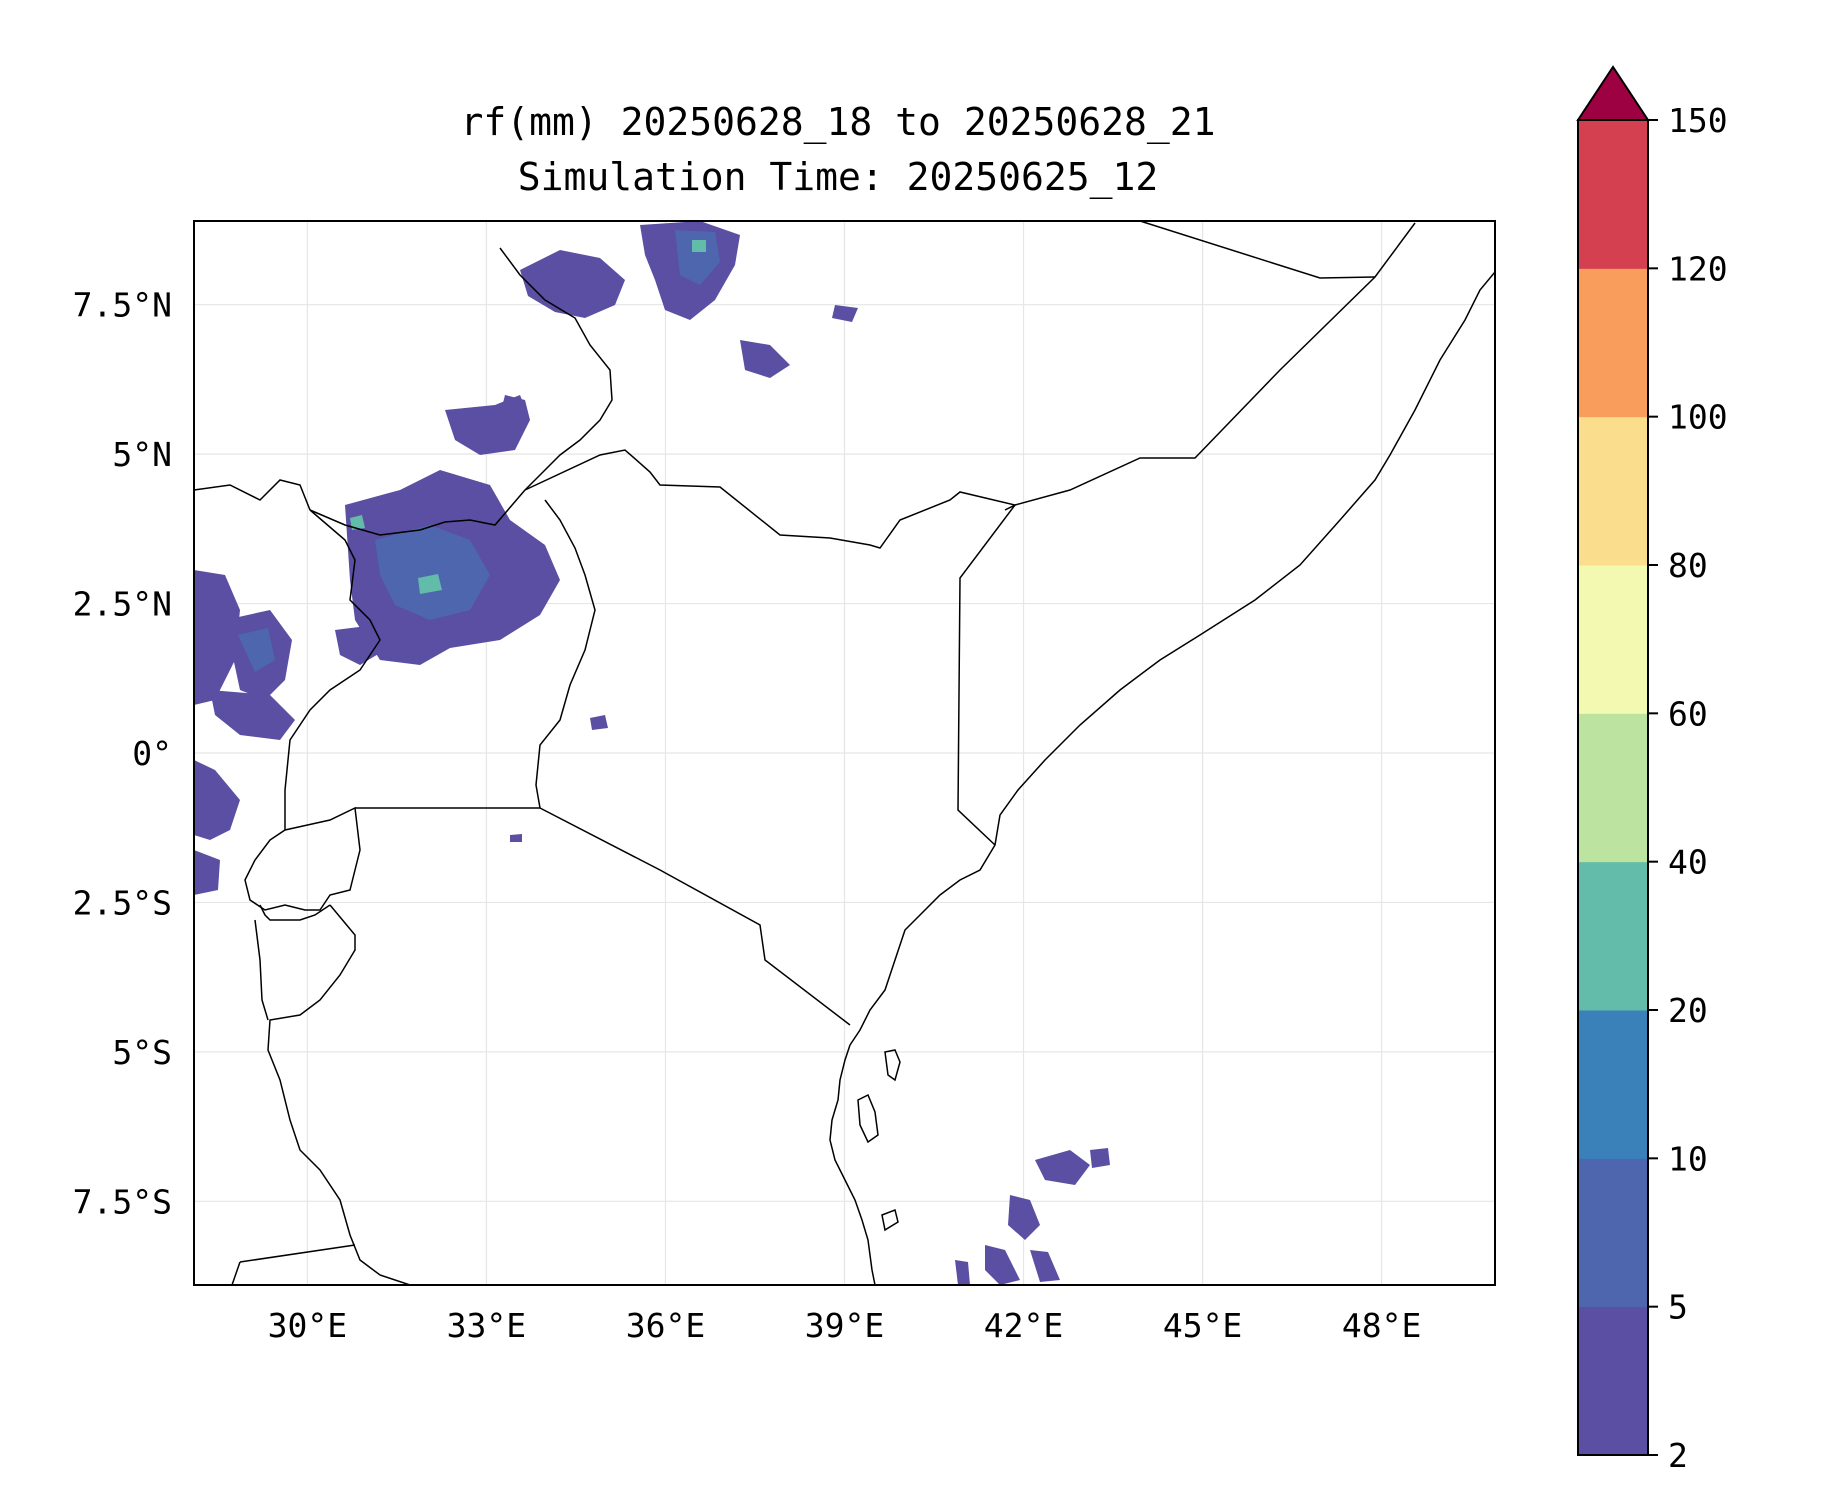 Image resolution: width=1833 pixels, height=1500 pixels. I want to click on colorbar-tick-label: 60, so click(1688, 713).